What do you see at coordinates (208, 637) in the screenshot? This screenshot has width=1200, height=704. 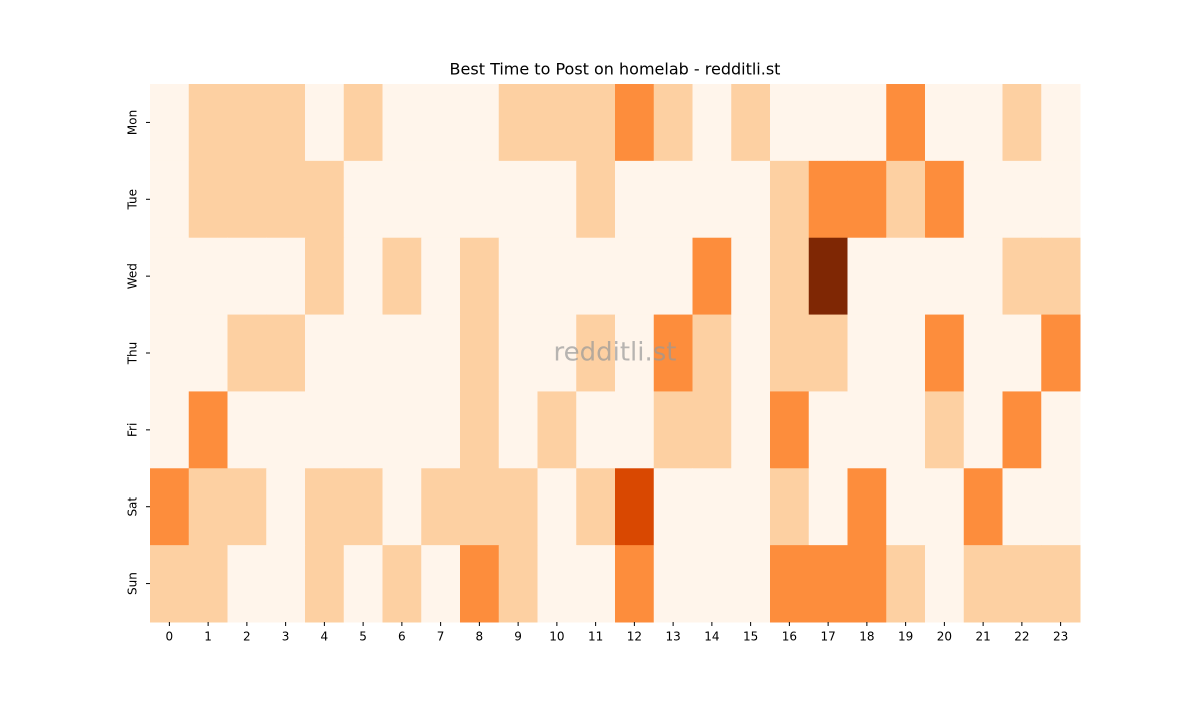 I see `x-tick-label: 1` at bounding box center [208, 637].